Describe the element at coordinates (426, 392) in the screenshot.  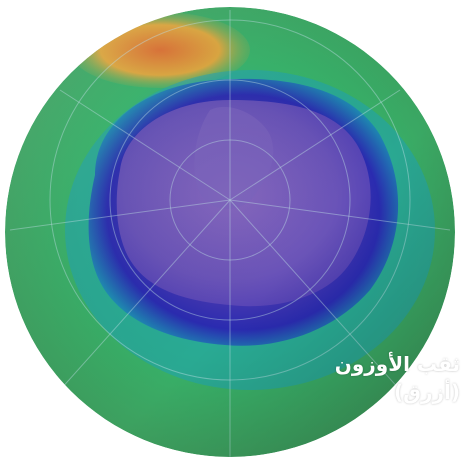
I see `caption-line-2: (أزرق)` at that location.